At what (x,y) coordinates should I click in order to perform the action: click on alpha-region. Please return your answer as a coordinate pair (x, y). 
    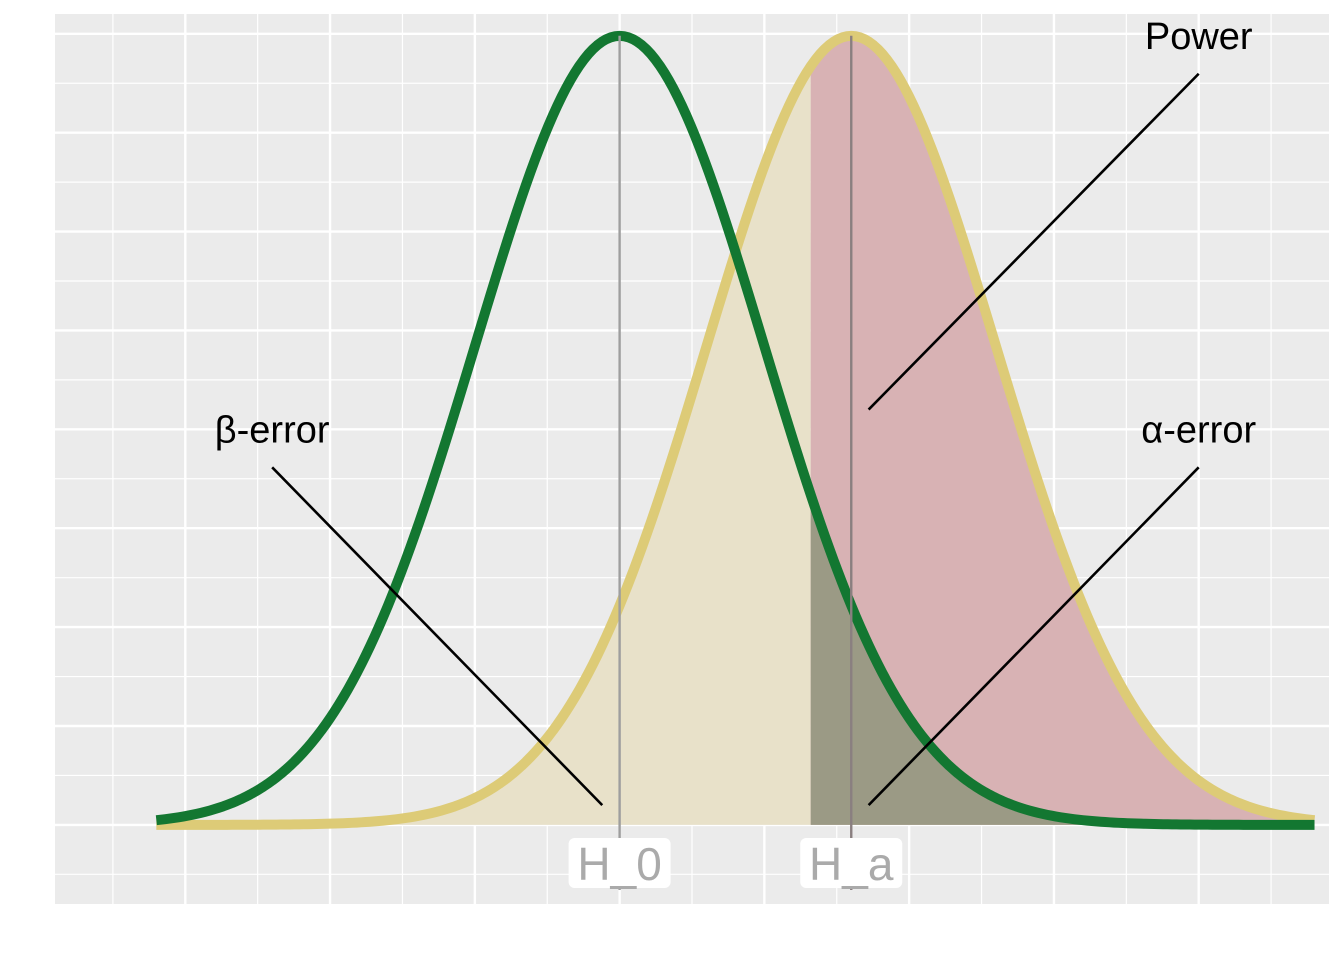
    Looking at the image, I should click on (1062, 659).